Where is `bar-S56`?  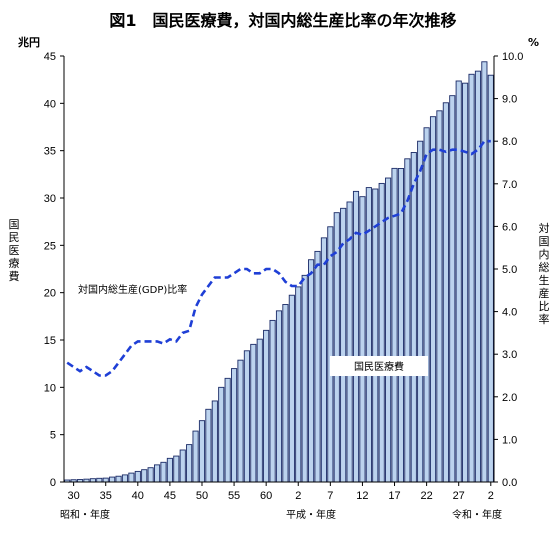
bar-S56 is located at coordinates (240, 421).